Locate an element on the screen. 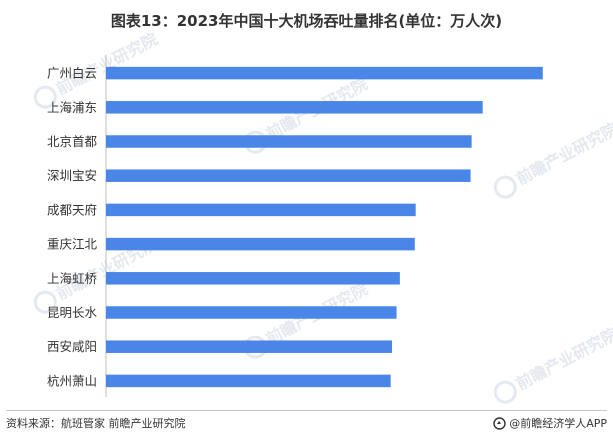  credit-text: @前瞻经济学人APP is located at coordinates (558, 423).